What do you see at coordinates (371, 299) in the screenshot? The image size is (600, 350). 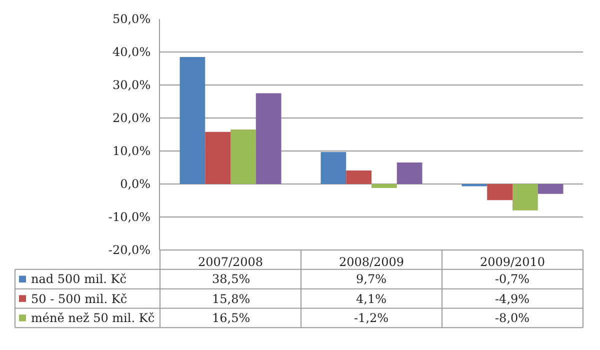 I see `data-label: 4,1%` at bounding box center [371, 299].